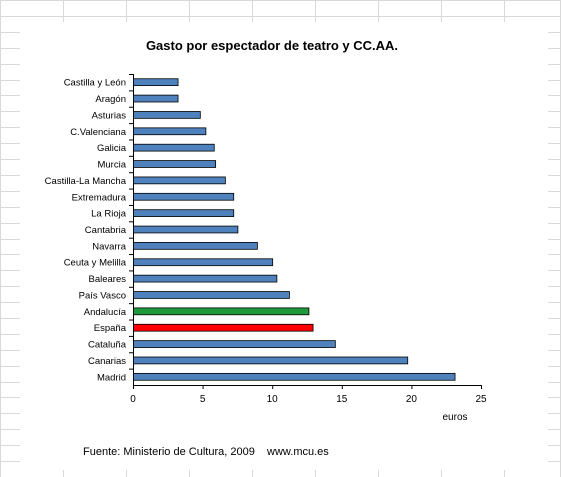  Describe the element at coordinates (95, 83) in the screenshot. I see `category-label: Castilla y León` at that location.